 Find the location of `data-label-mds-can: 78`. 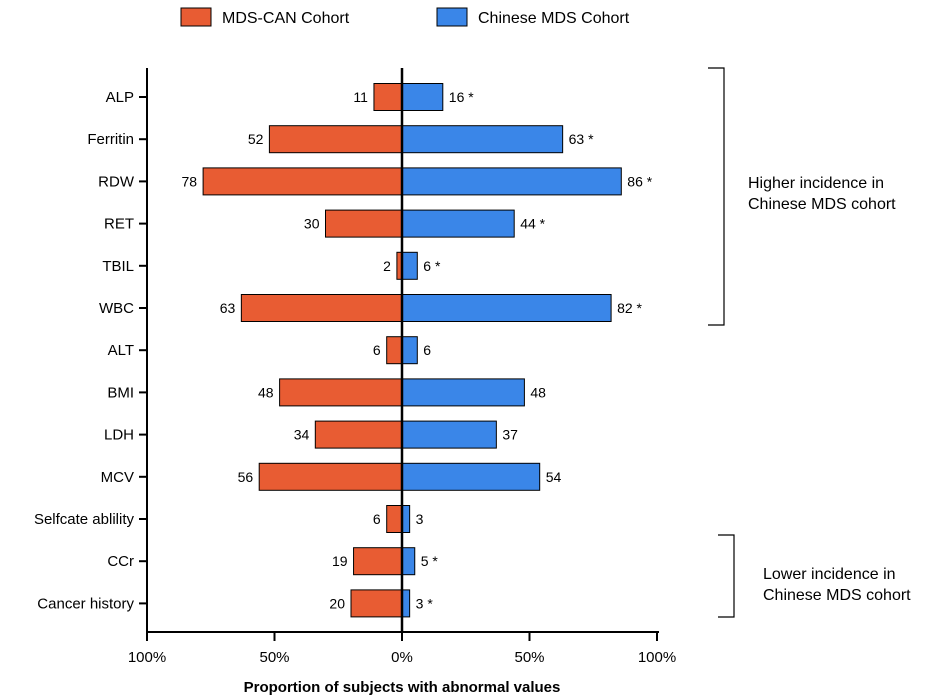

data-label-mds-can: 78 is located at coordinates (190, 181).